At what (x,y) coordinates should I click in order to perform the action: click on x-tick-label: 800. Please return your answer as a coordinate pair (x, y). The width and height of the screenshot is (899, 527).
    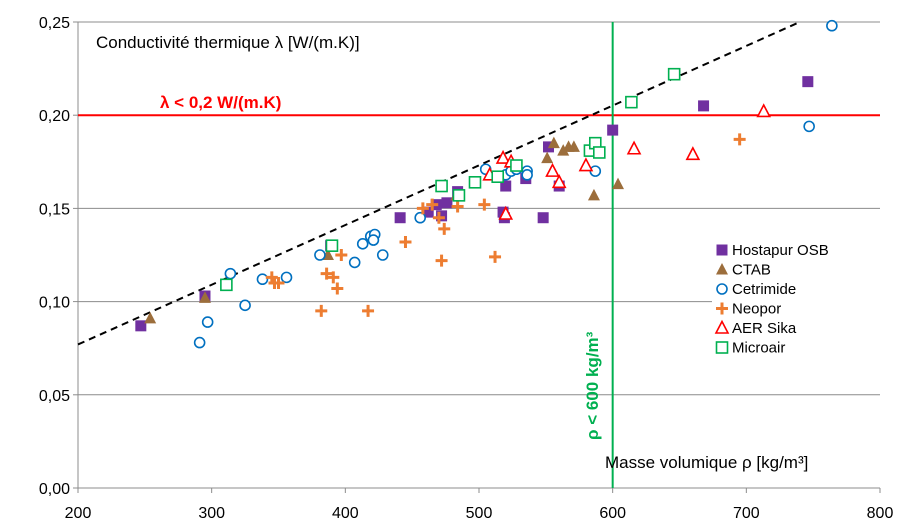
    Looking at the image, I should click on (880, 513).